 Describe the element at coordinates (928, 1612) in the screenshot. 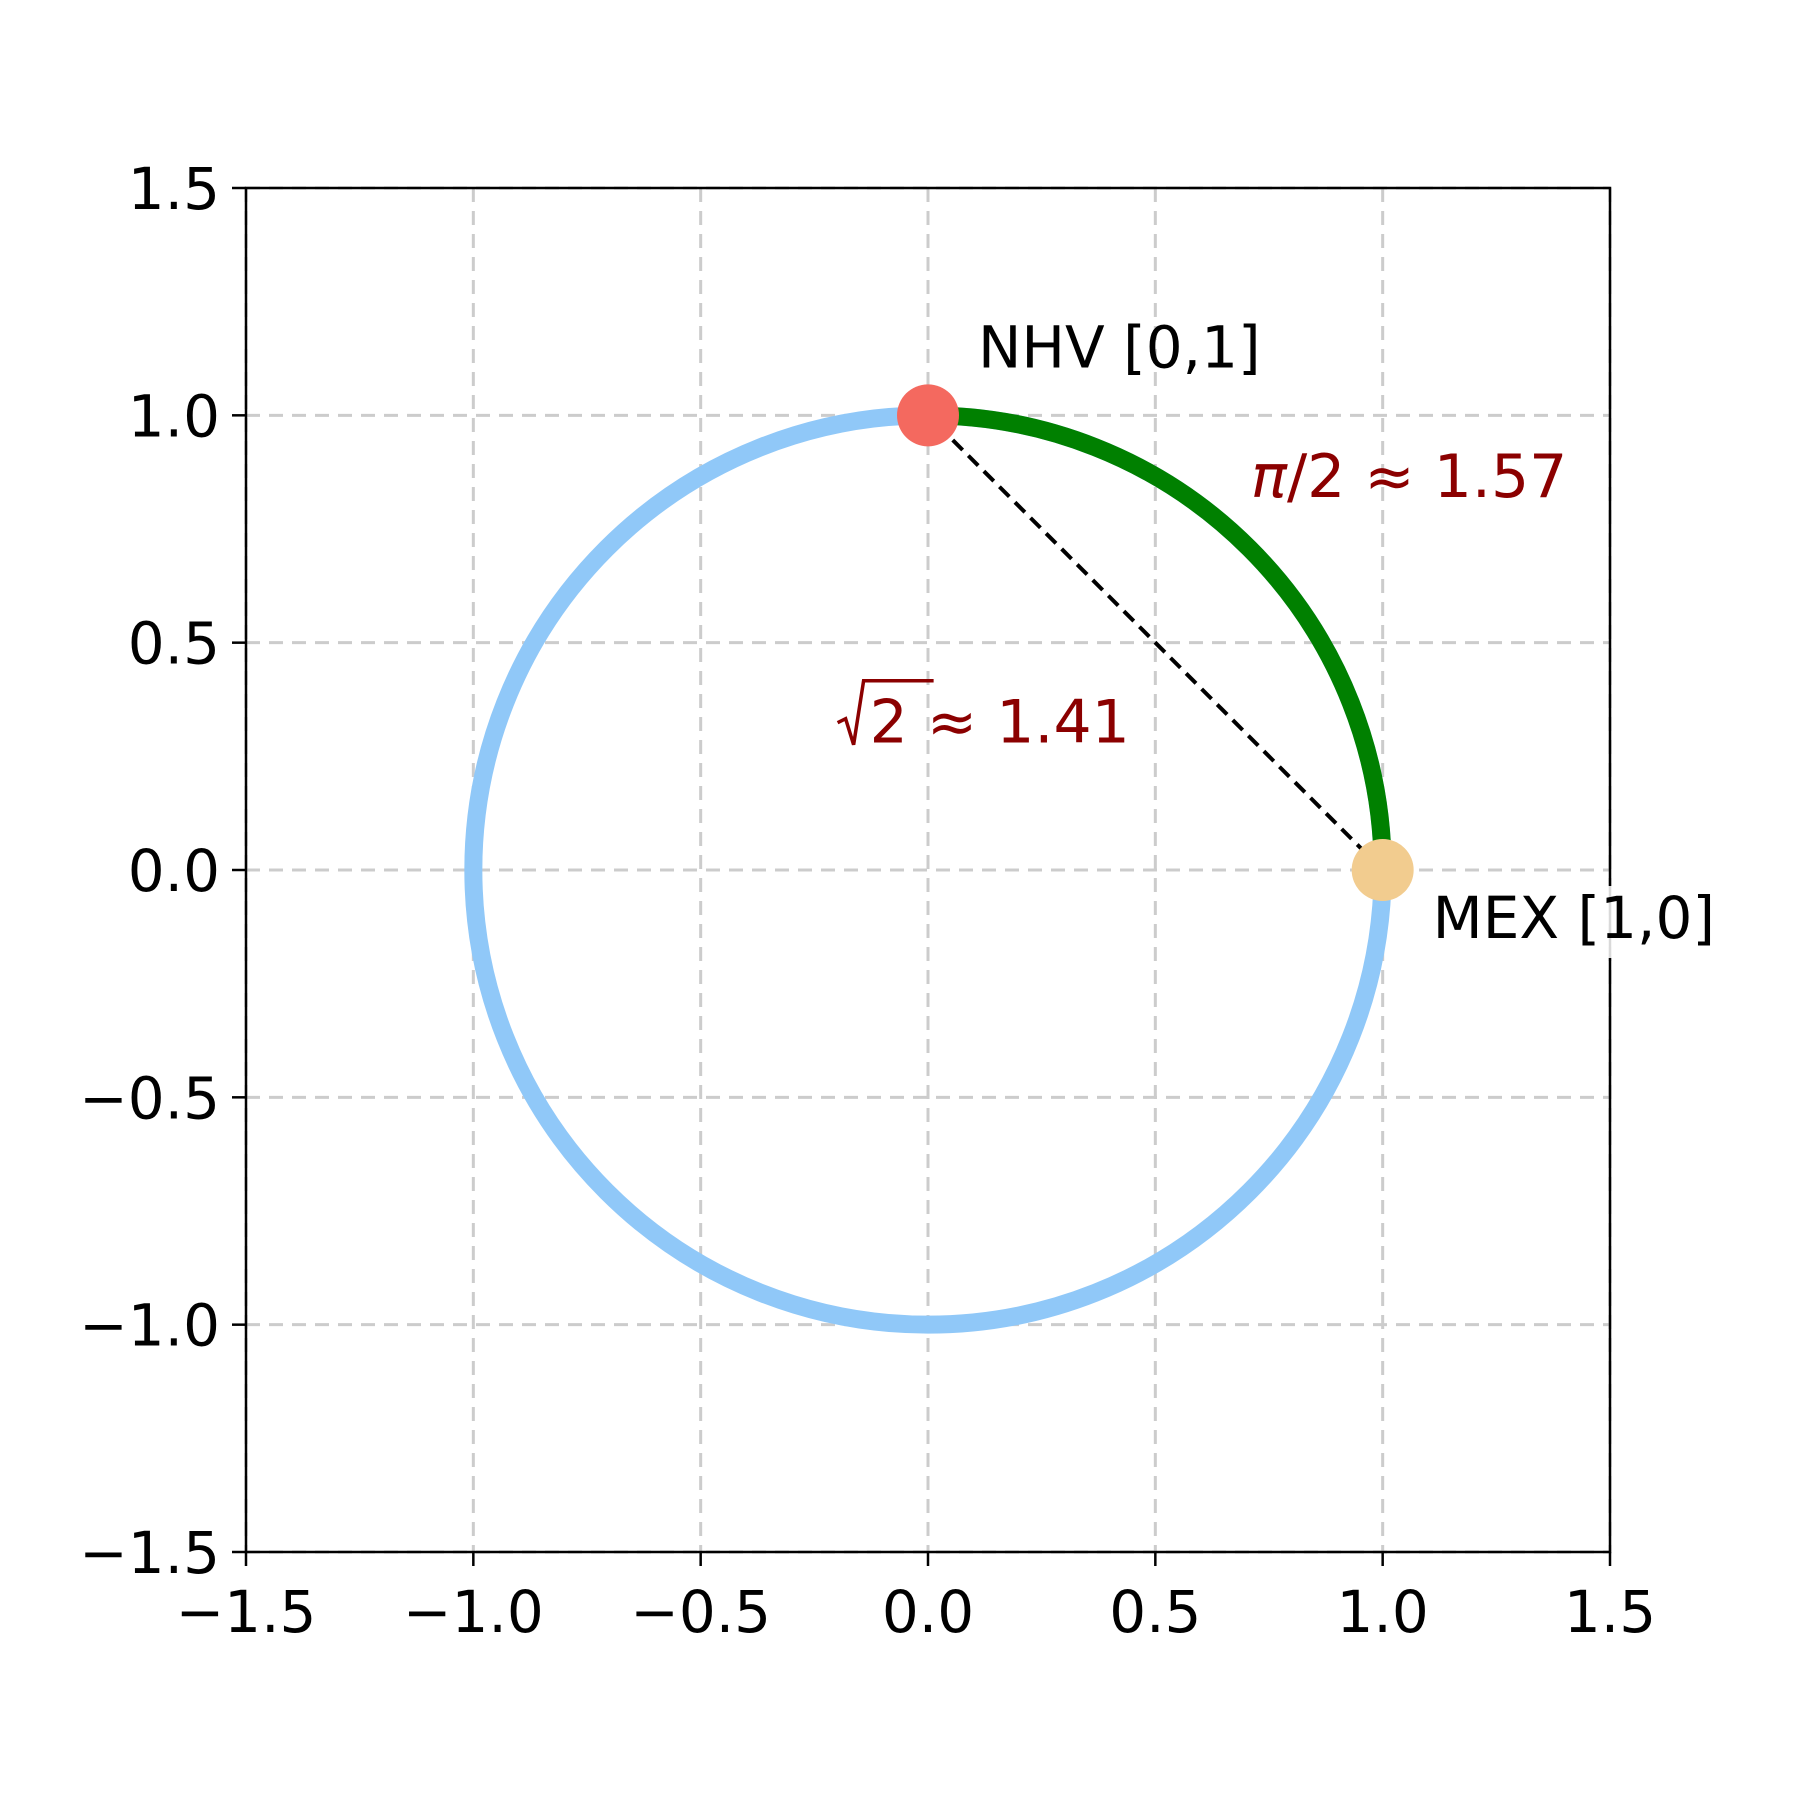

I see `x-tick-label: 0.0` at that location.